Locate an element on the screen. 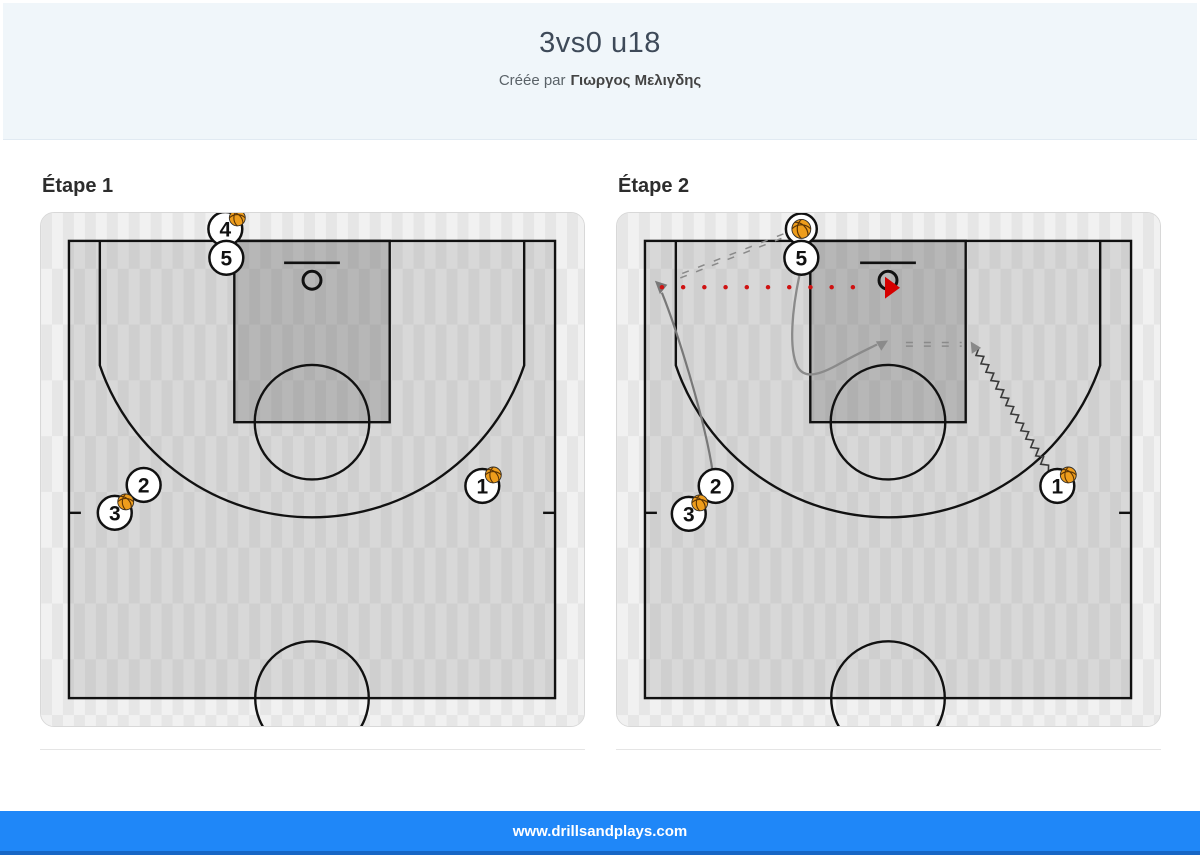  step-1-divider is located at coordinates (312, 749).